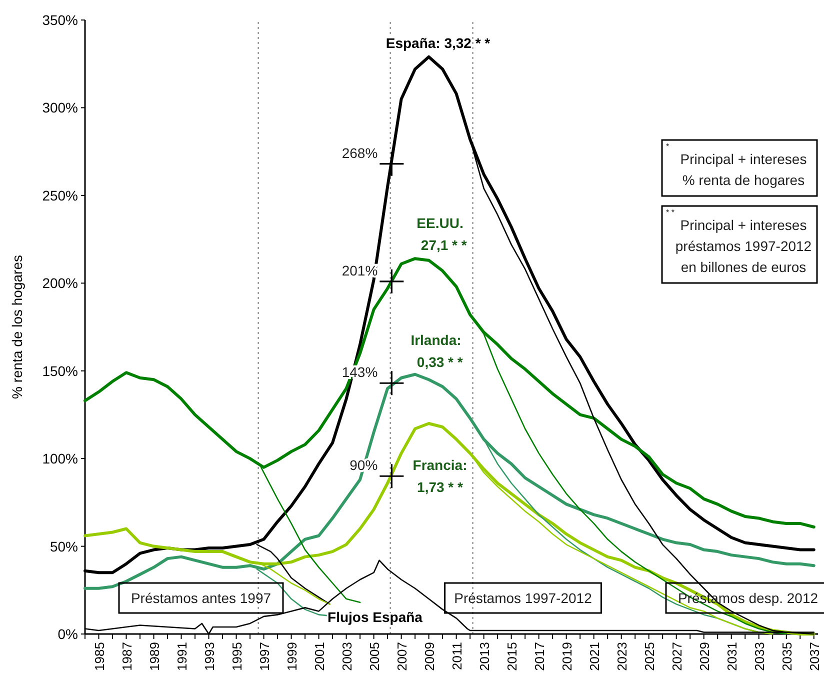  What do you see at coordinates (649, 656) in the screenshot?
I see `x-tick-label: 2025` at bounding box center [649, 656].